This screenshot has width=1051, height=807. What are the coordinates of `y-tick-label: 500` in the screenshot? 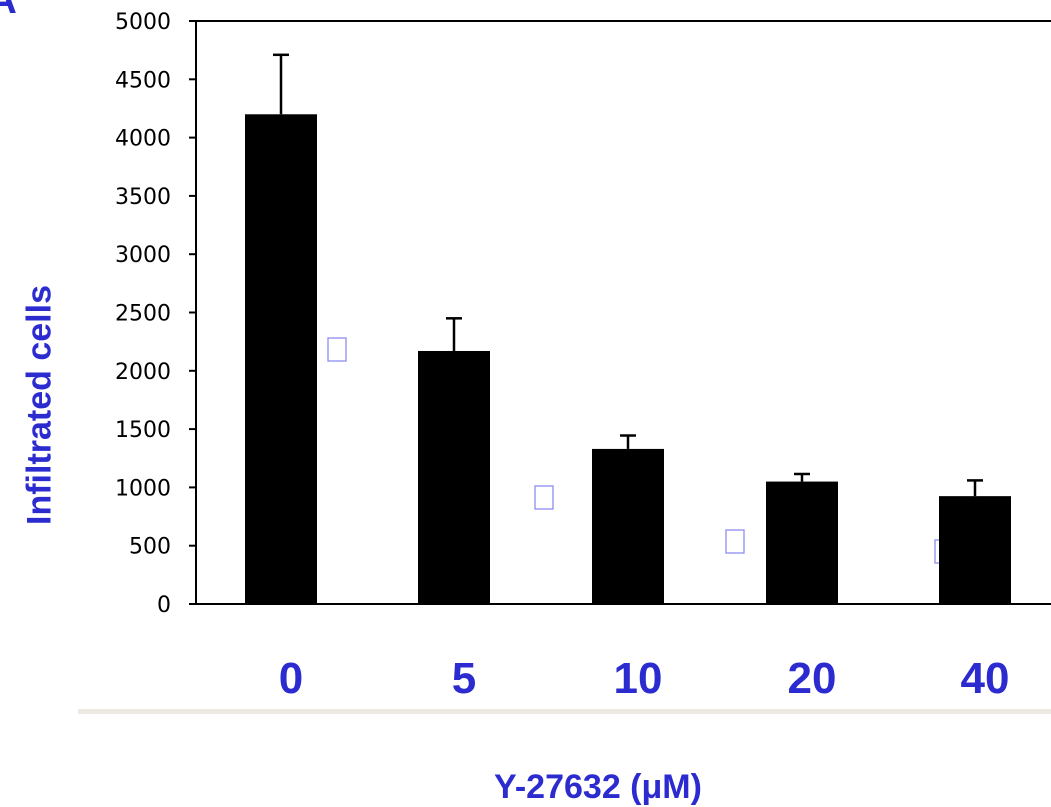 It's located at (150, 547).